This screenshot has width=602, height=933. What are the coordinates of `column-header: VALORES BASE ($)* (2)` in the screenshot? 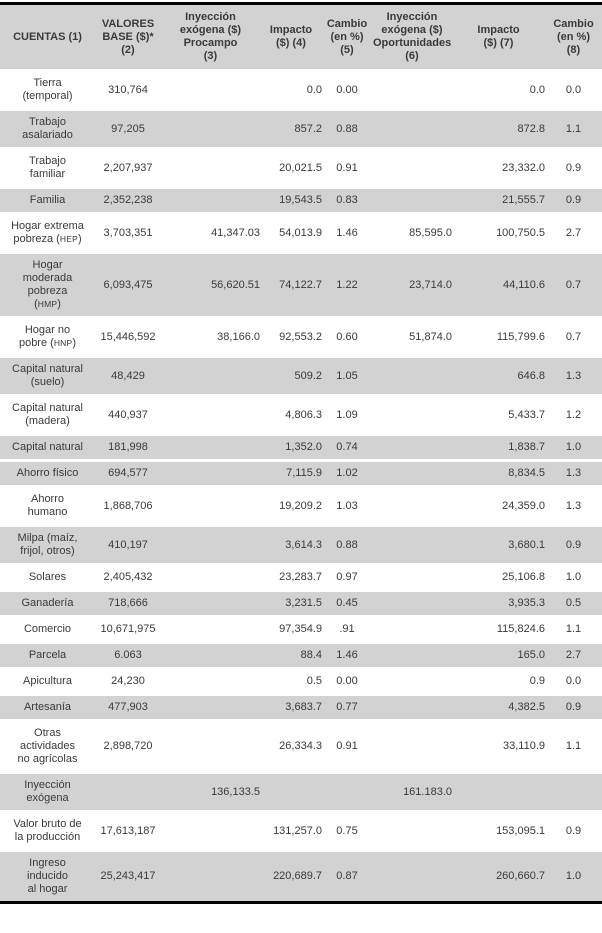 It's located at (128, 38).